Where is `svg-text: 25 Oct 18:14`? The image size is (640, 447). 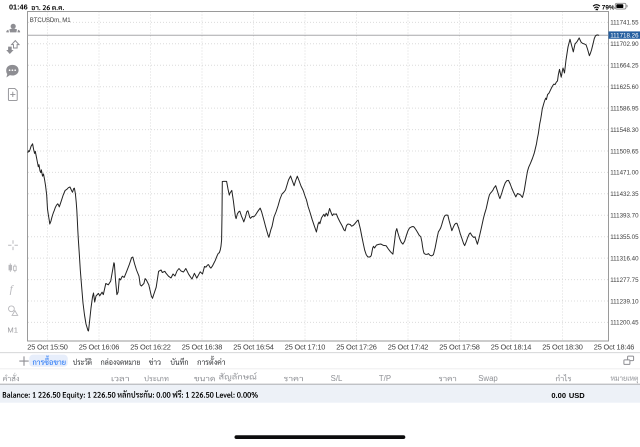
svg-text: 25 Oct 18:14 is located at coordinates (511, 346).